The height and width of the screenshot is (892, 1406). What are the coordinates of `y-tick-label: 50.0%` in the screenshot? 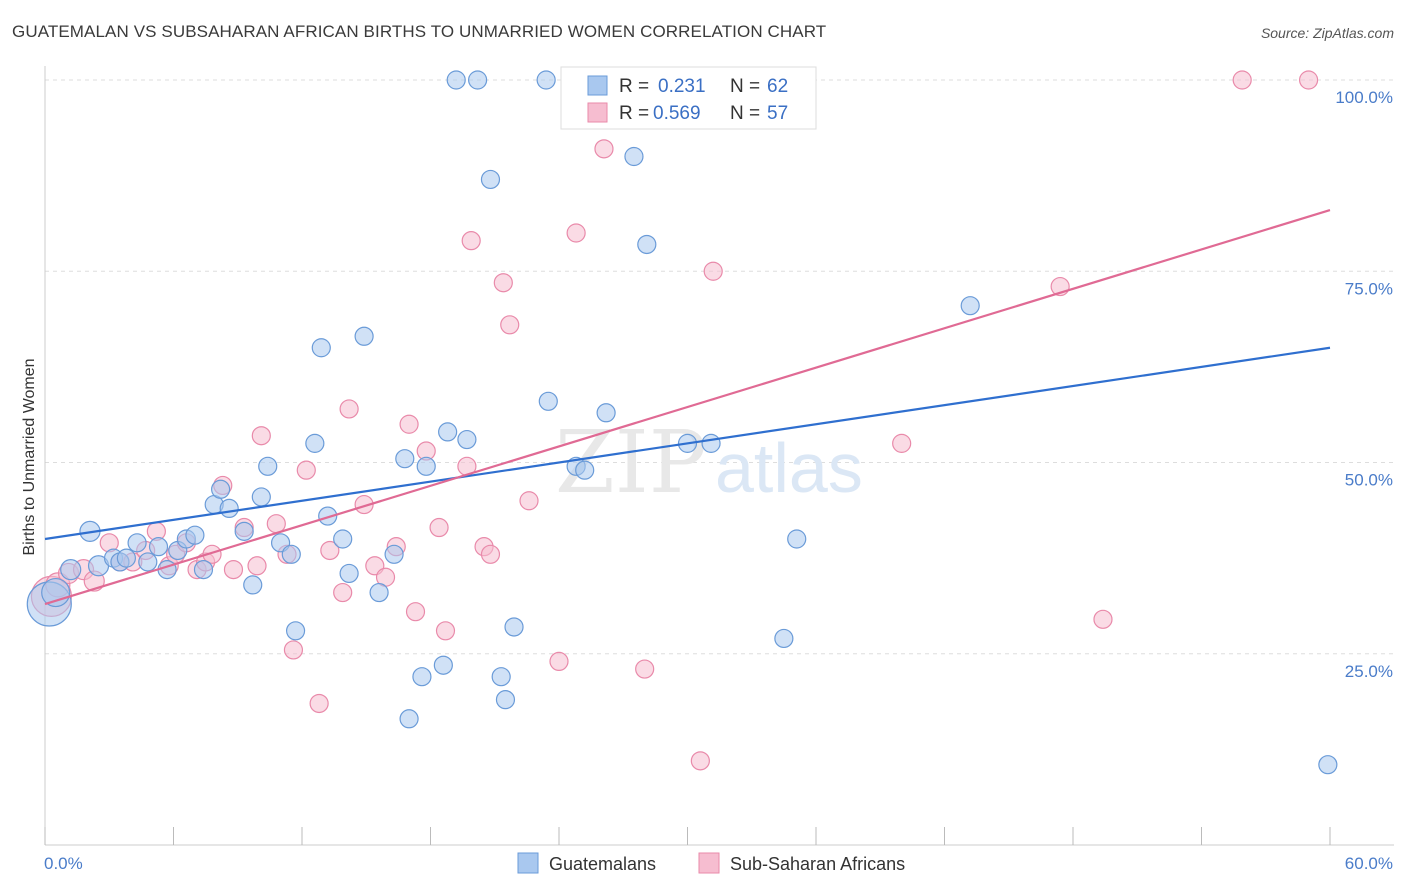 It's located at (1369, 480).